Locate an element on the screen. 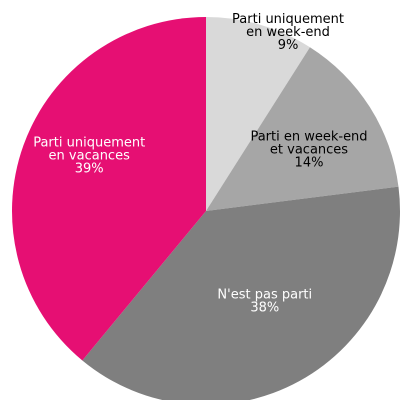  pie-slice-label-line: et vacances is located at coordinates (309, 150).